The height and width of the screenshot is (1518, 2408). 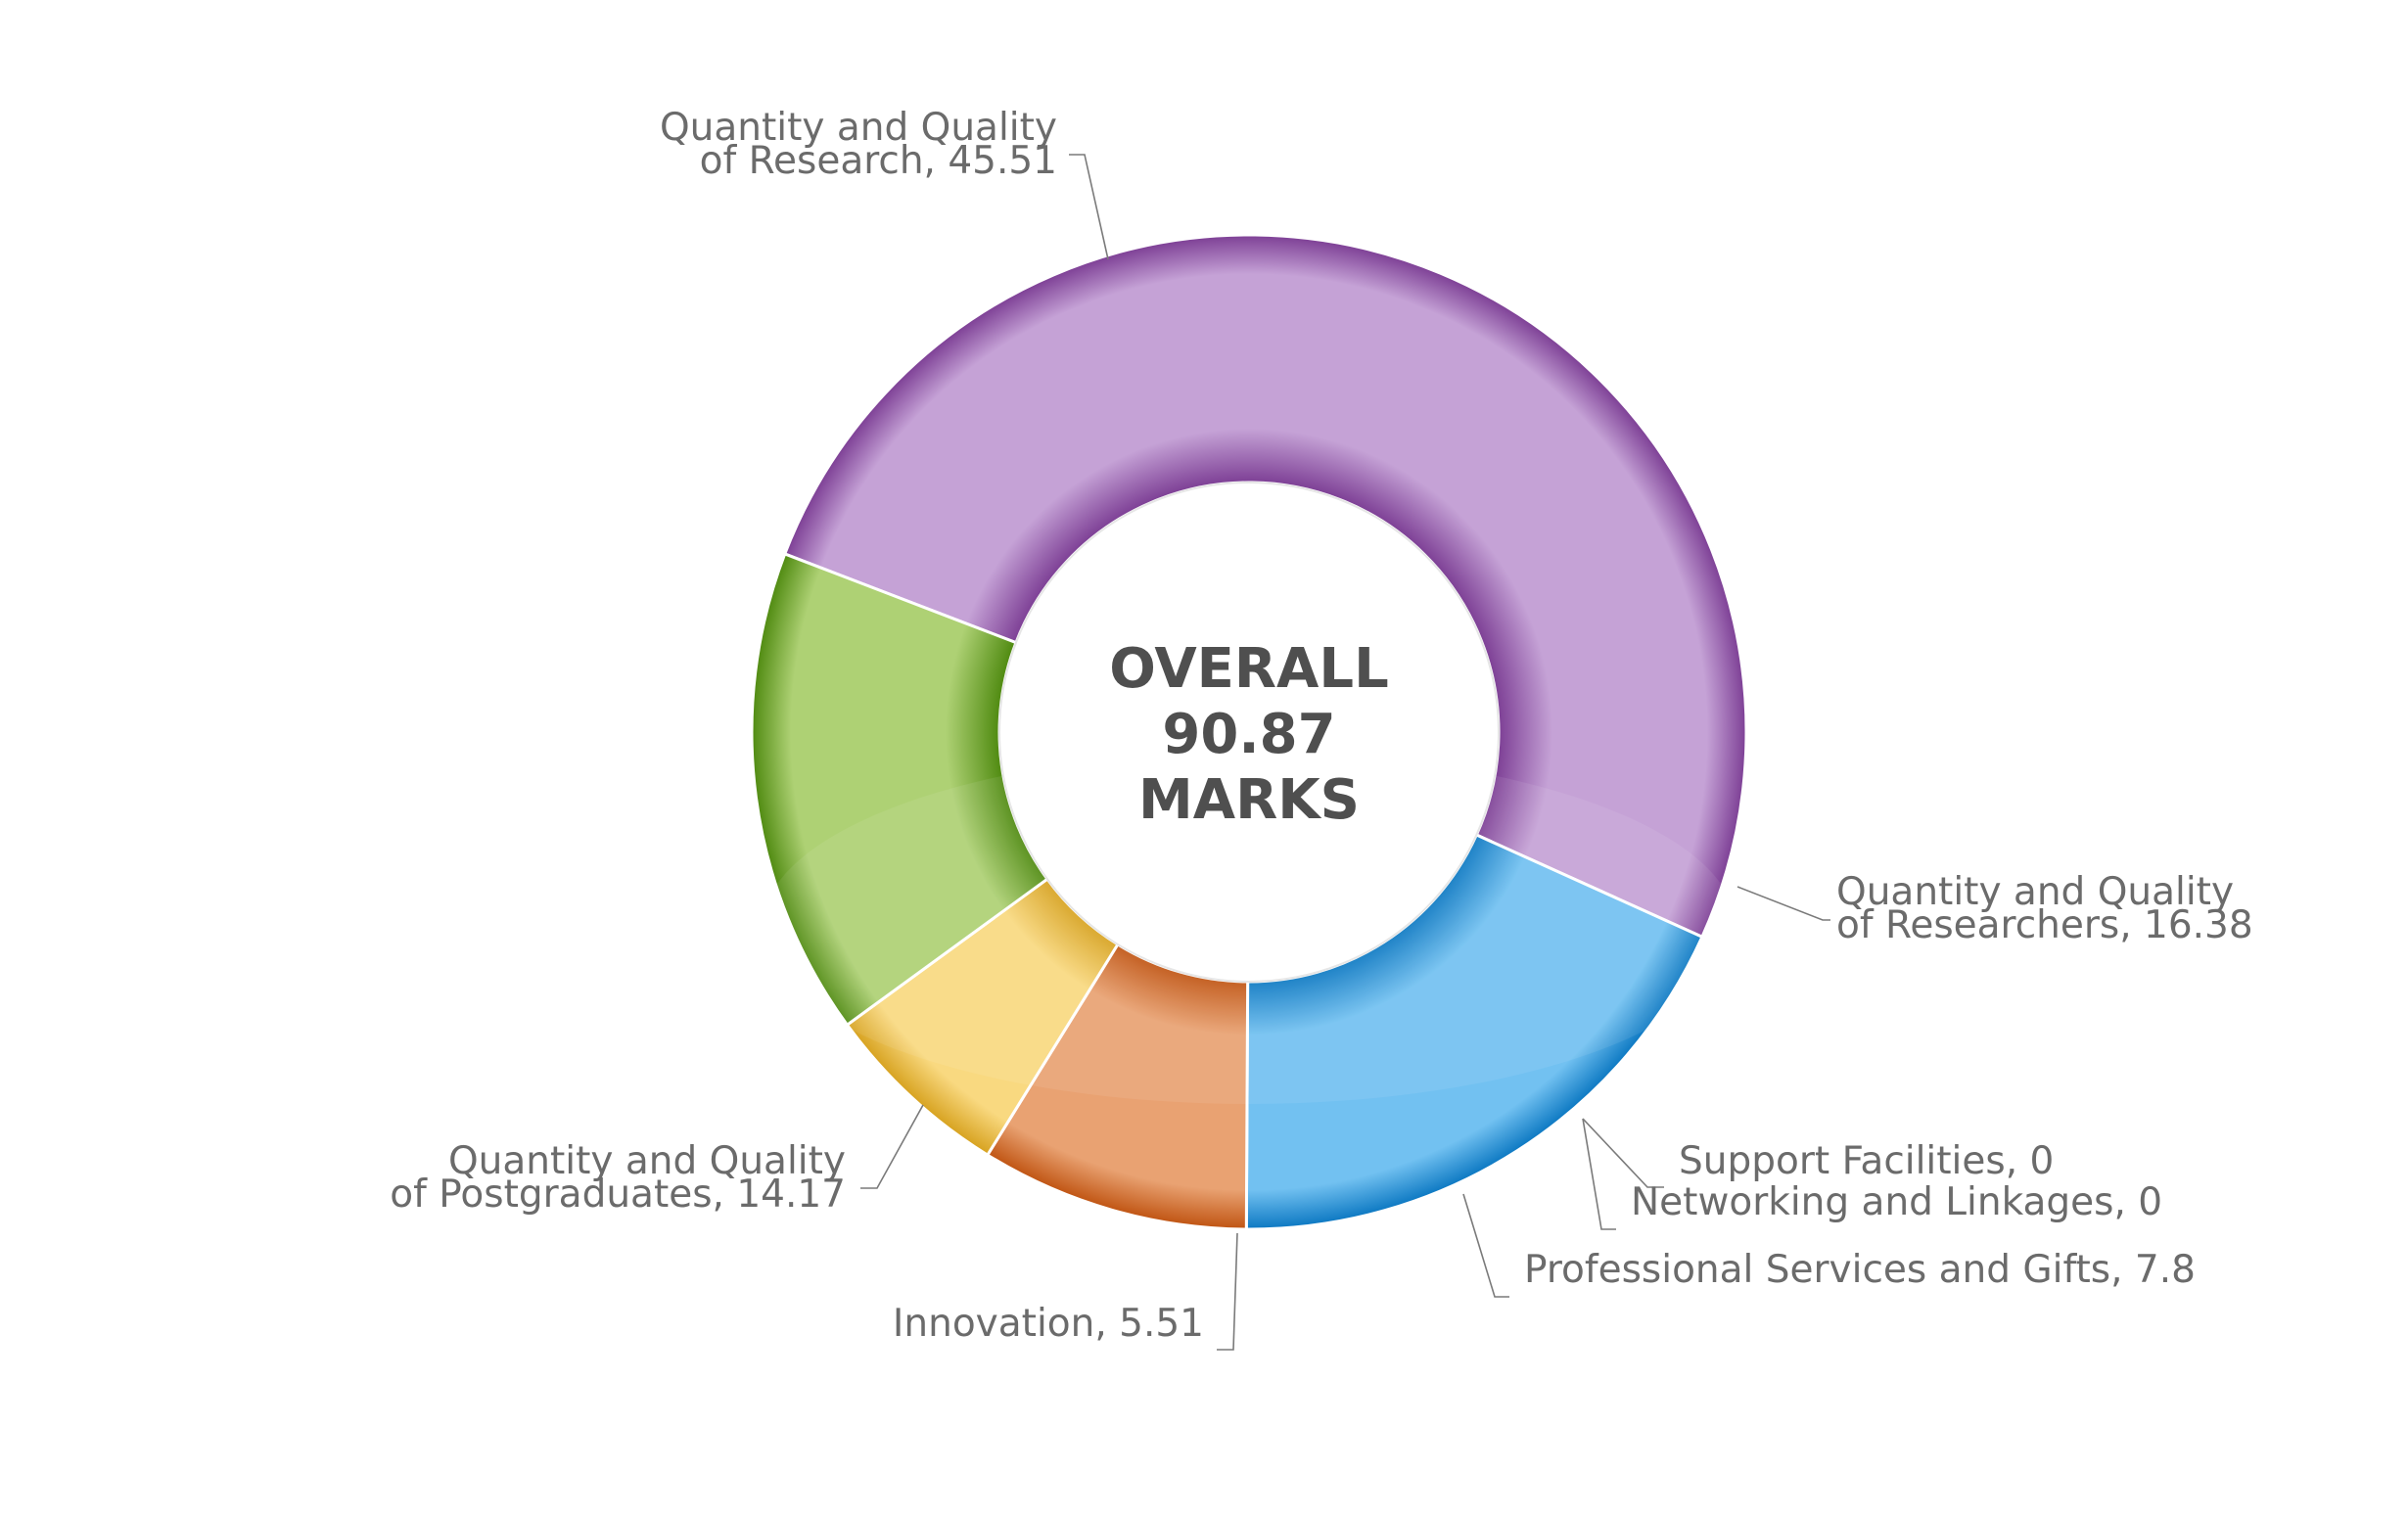 I want to click on slice-label-4: Networking and Linkages, 0, so click(x=1896, y=1202).